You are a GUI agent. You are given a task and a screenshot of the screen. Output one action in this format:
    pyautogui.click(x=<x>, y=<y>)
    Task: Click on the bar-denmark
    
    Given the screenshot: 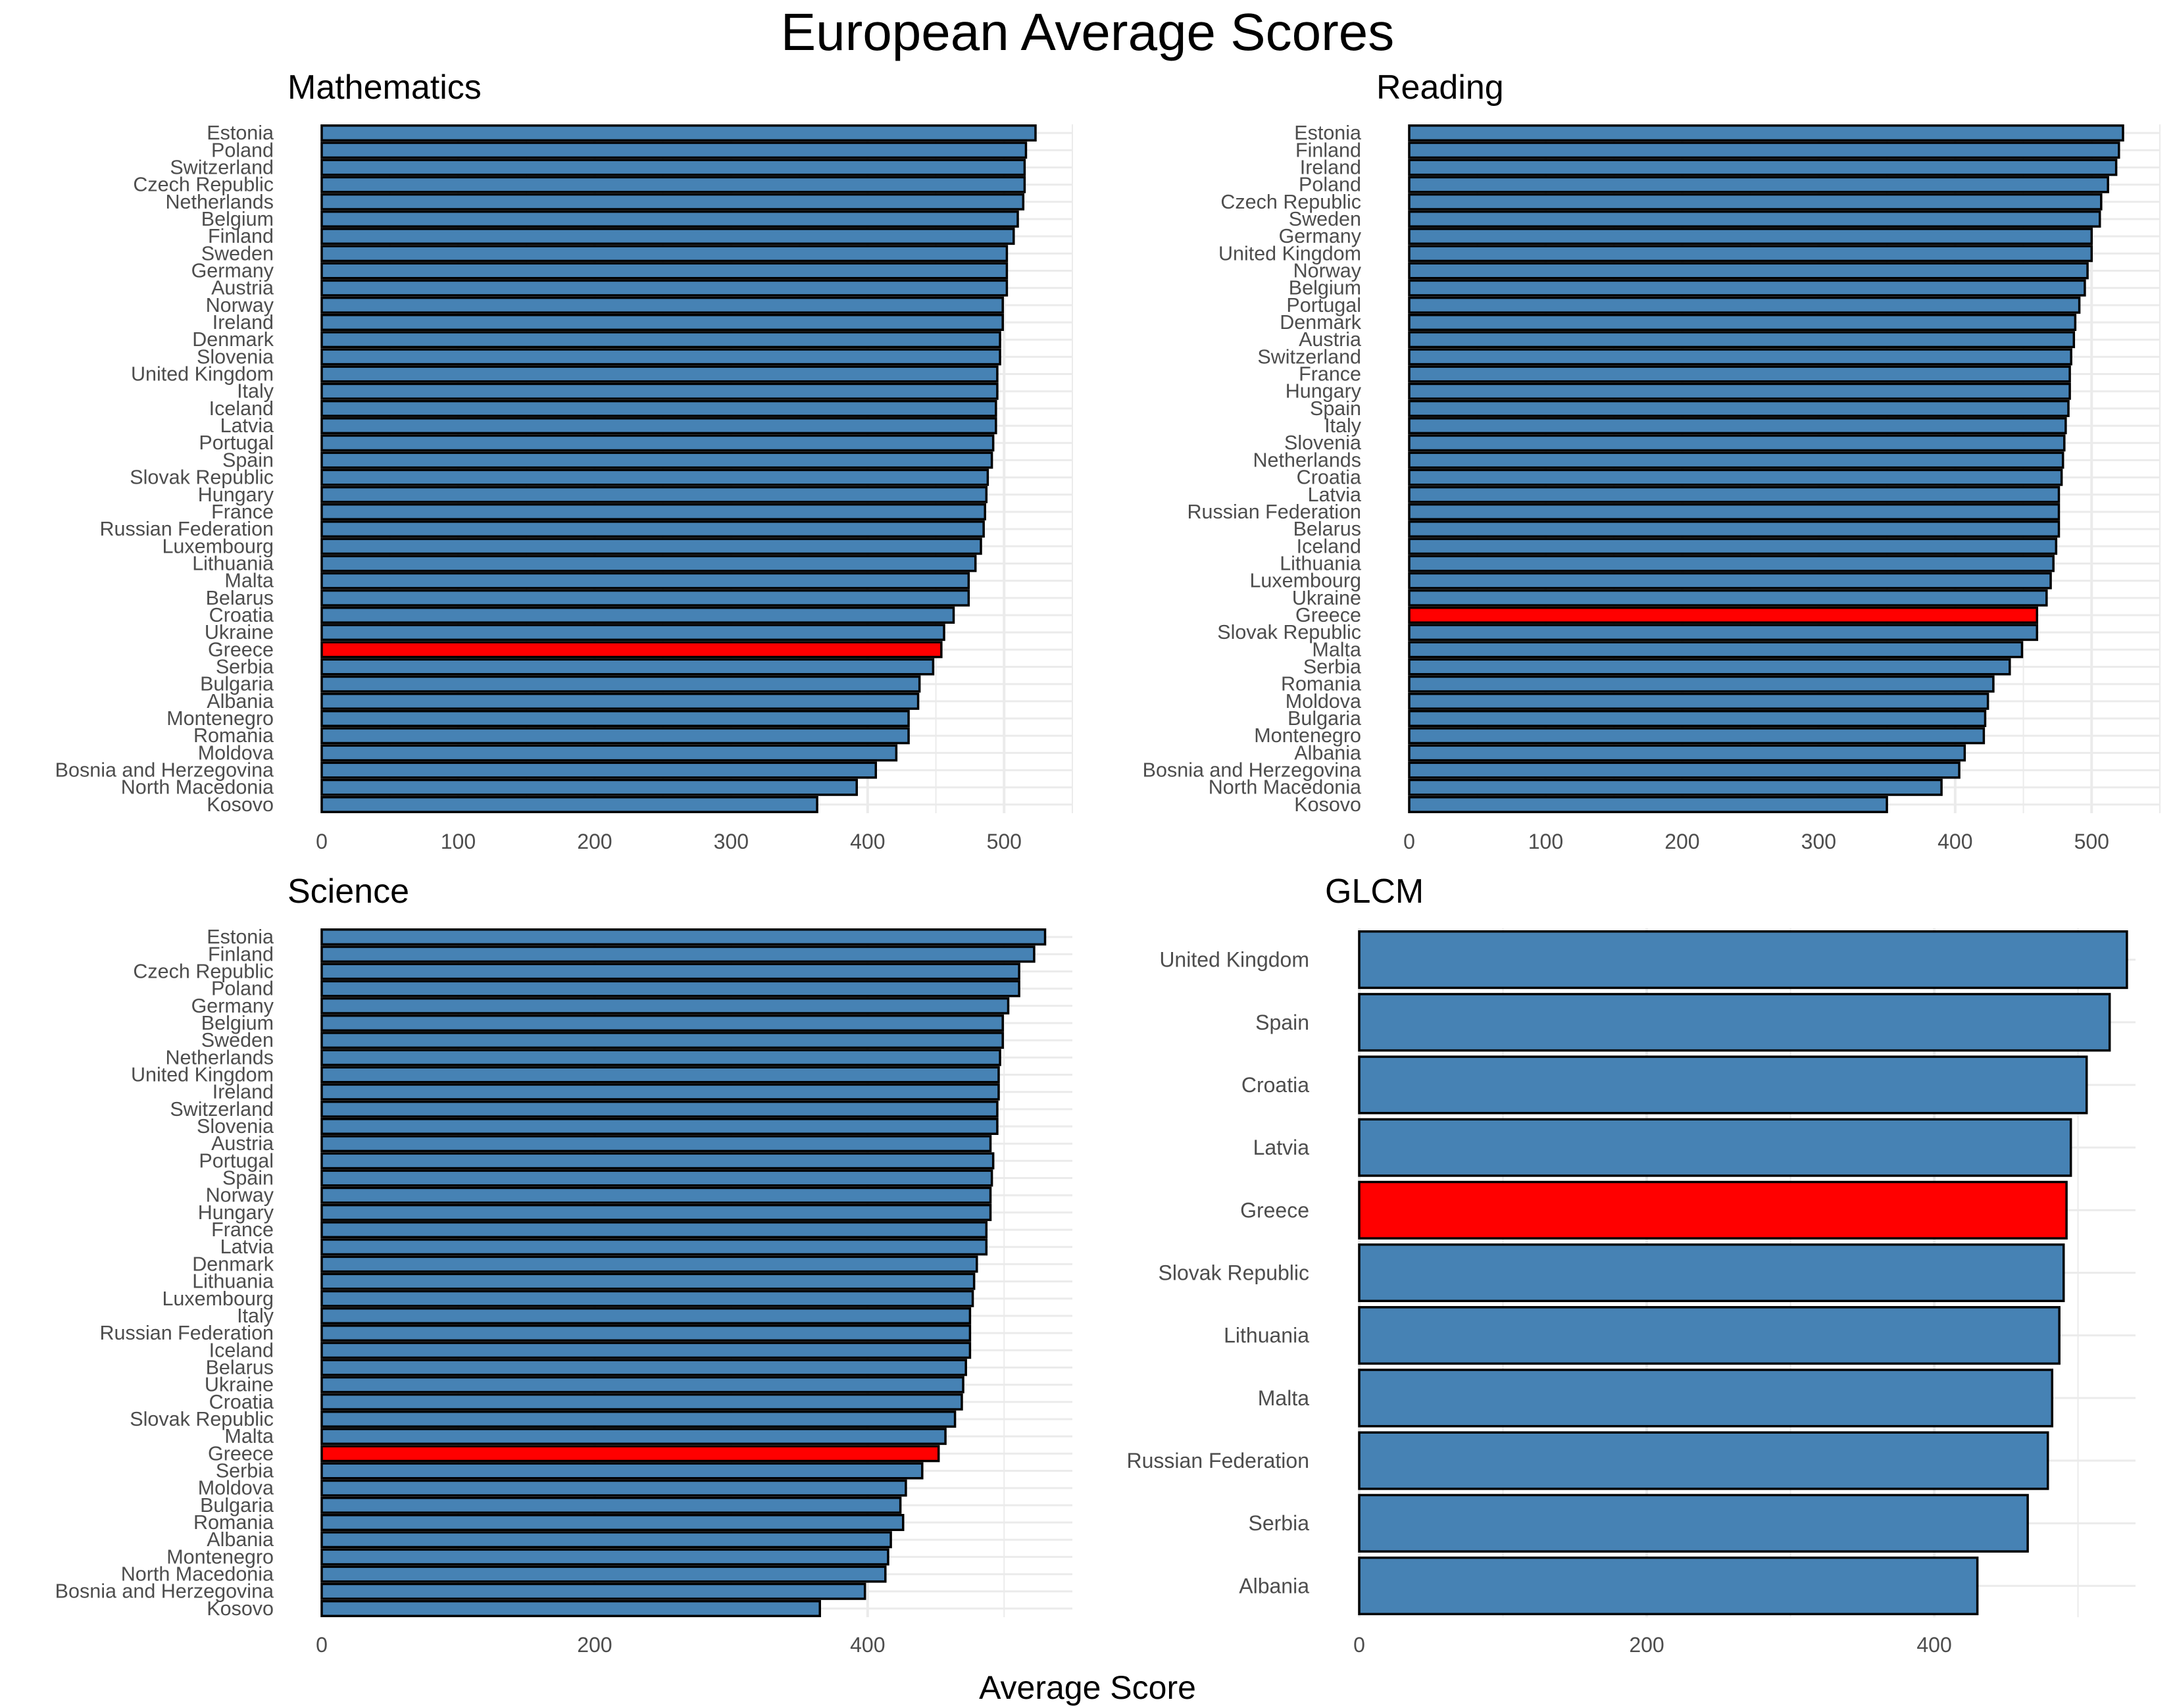 What is the action you would take?
    pyautogui.click(x=661, y=340)
    